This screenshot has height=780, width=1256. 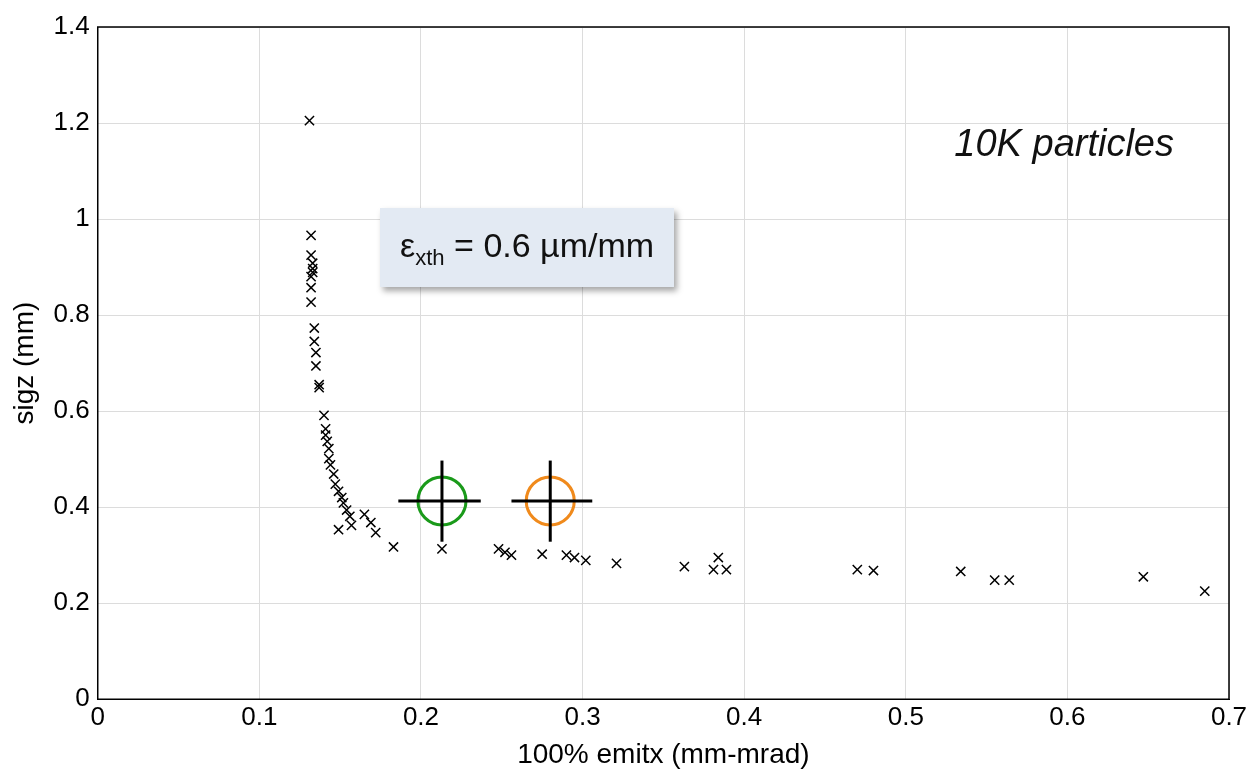 I want to click on x-tick-label: 0.5, so click(x=905, y=715).